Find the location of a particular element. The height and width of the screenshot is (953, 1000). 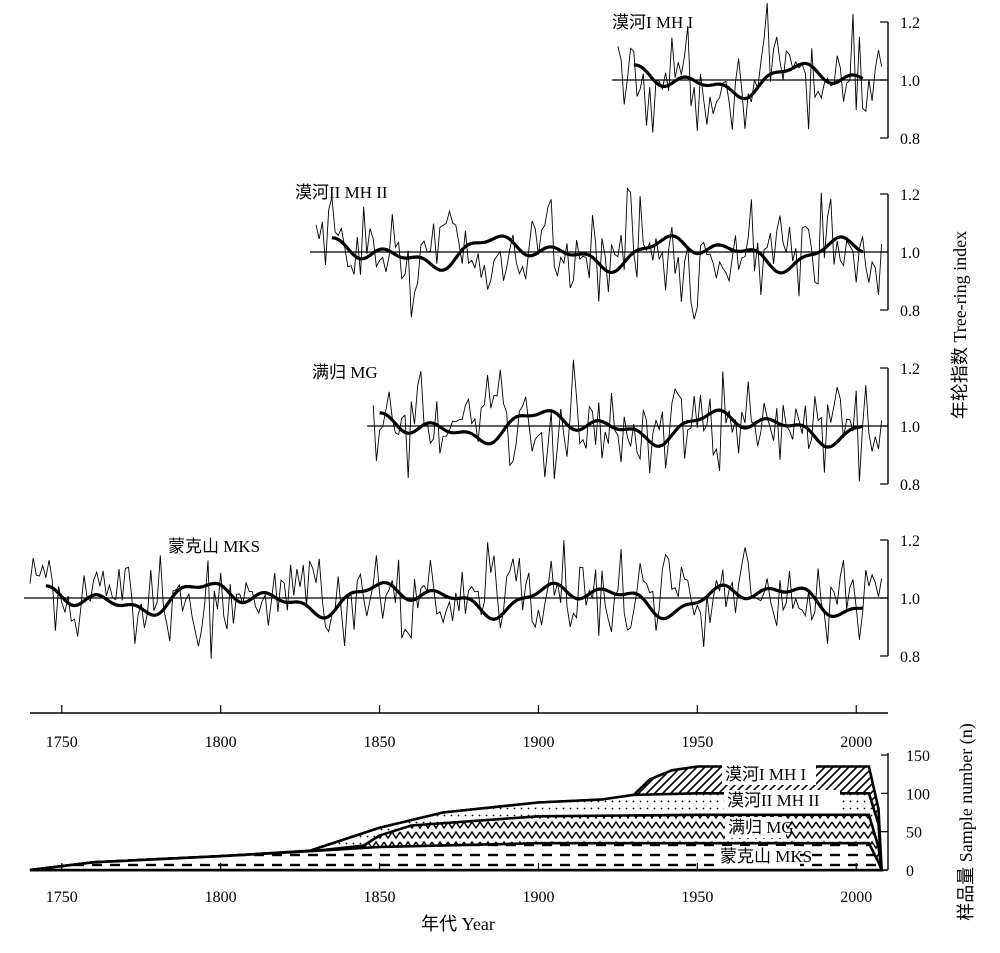

sample-axis-title: 样品量 Sample number (n) is located at coordinates (966, 821).